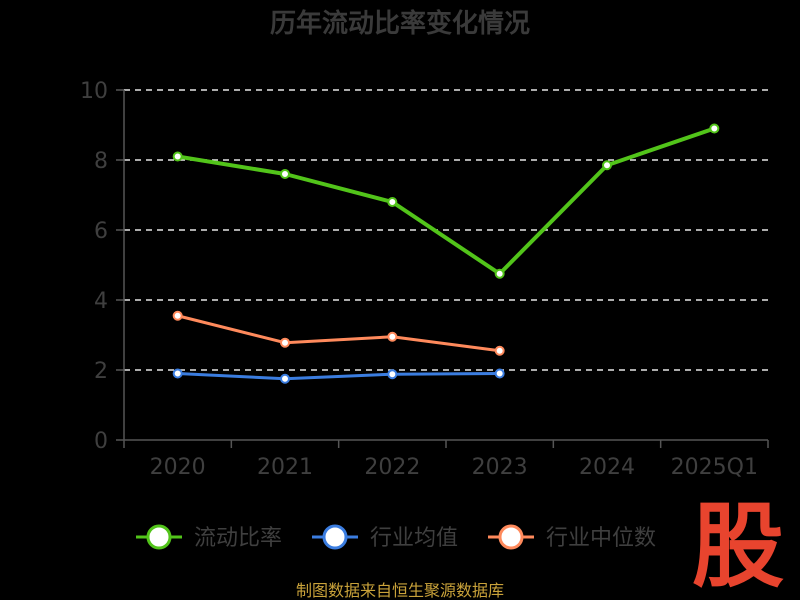 The image size is (800, 600). Describe the element at coordinates (738, 546) in the screenshot. I see `watermark-logo: 股` at that location.